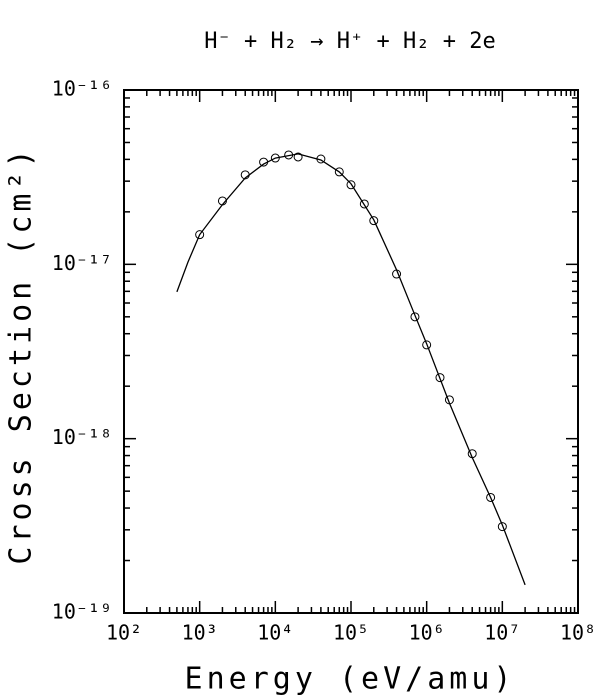 The height and width of the screenshot is (696, 598). What do you see at coordinates (427, 633) in the screenshot?
I see `x-tick-label: 10⁶` at bounding box center [427, 633].